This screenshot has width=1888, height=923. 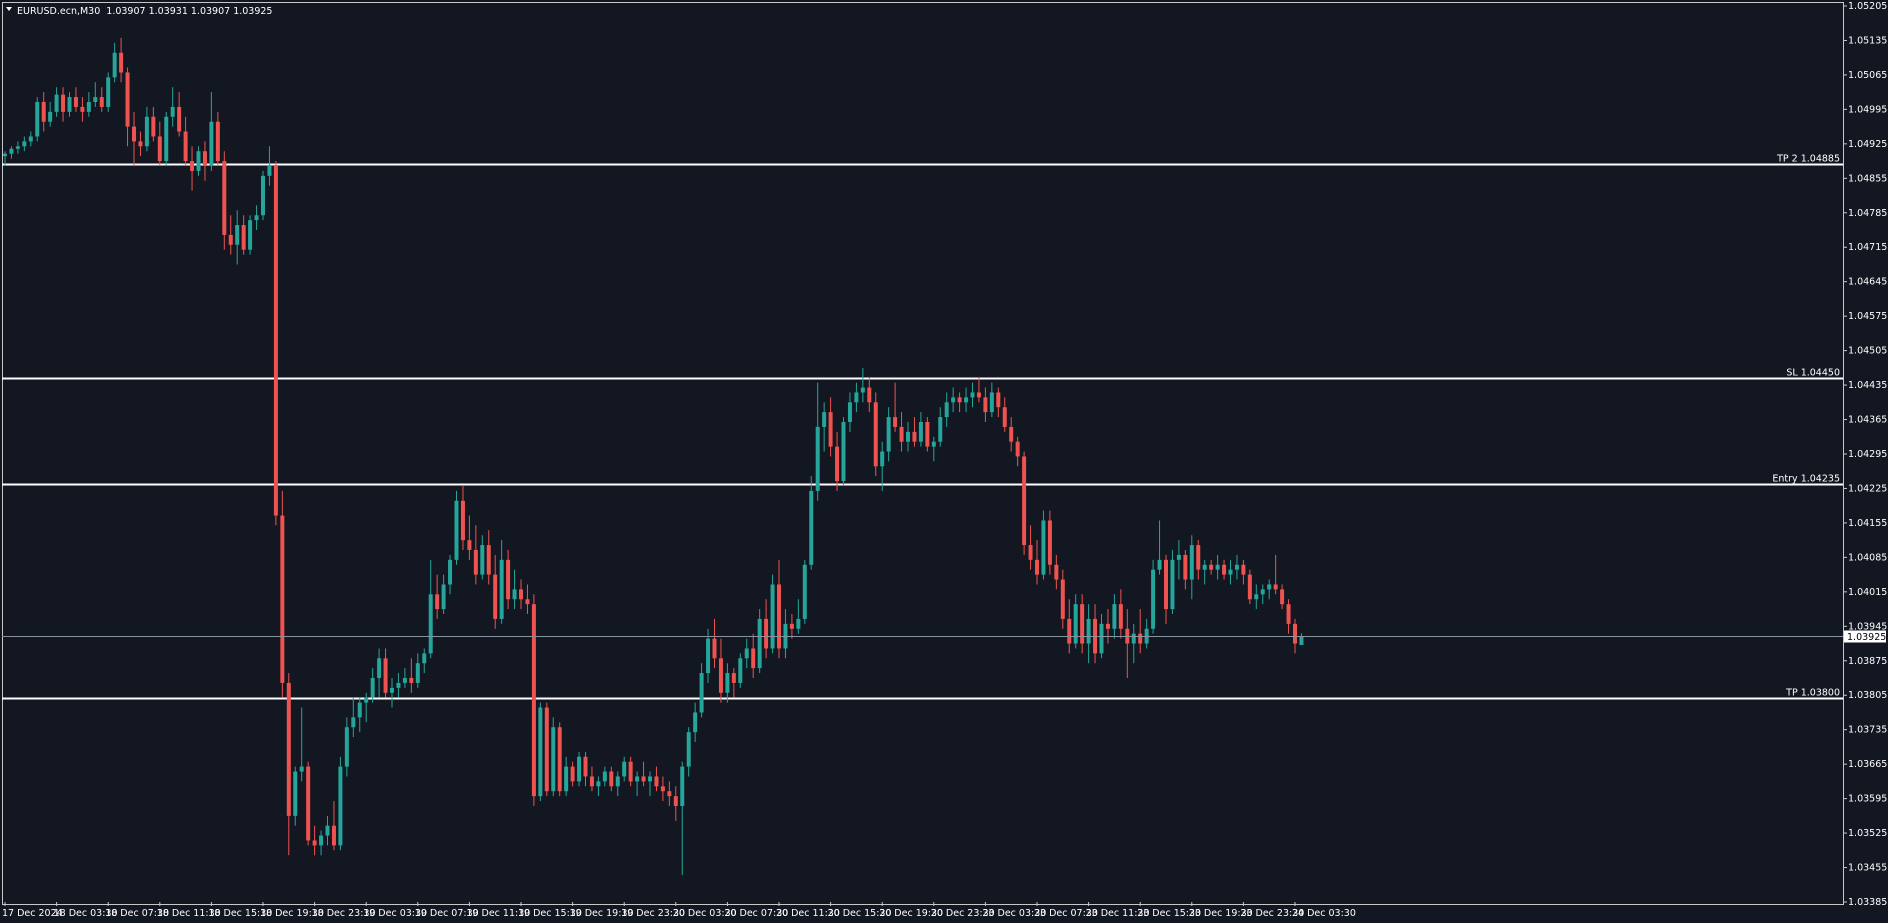 I want to click on ohlc-readout: 1.03907 1.03931 1.03907 1.03925, so click(x=189, y=11).